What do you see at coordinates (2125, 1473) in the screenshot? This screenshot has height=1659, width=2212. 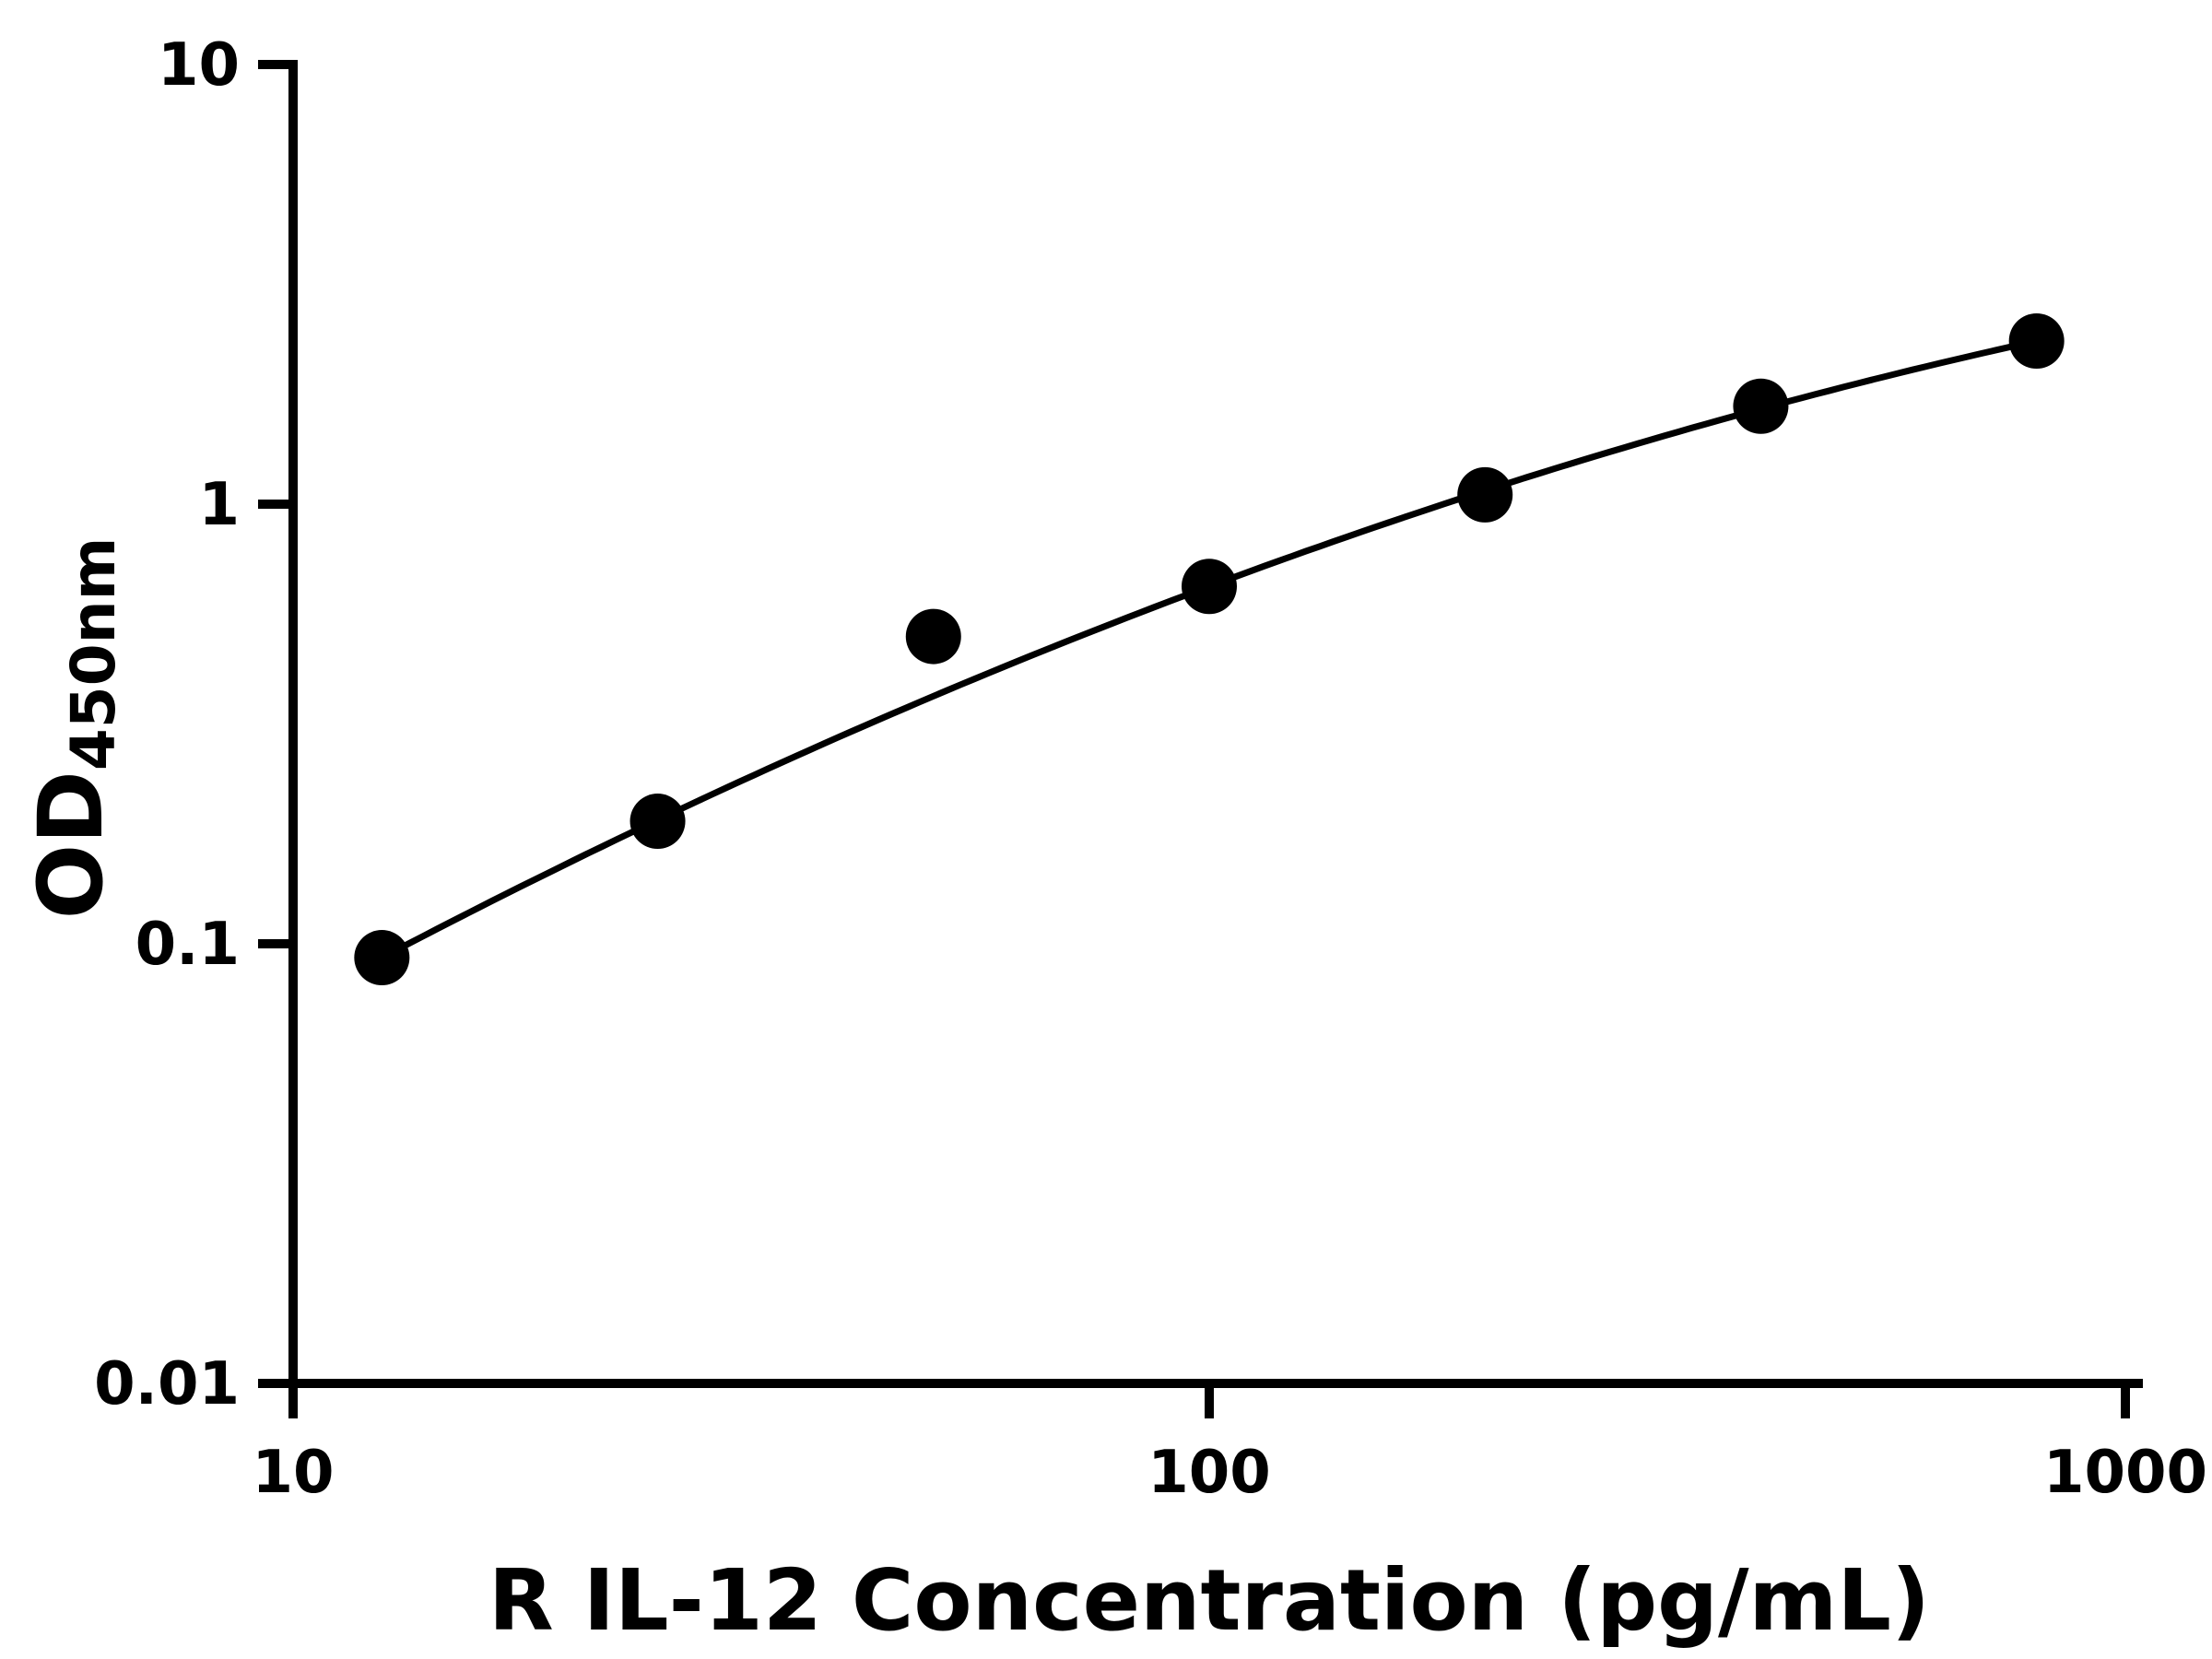 I see `x-tick-label: 1000` at bounding box center [2125, 1473].